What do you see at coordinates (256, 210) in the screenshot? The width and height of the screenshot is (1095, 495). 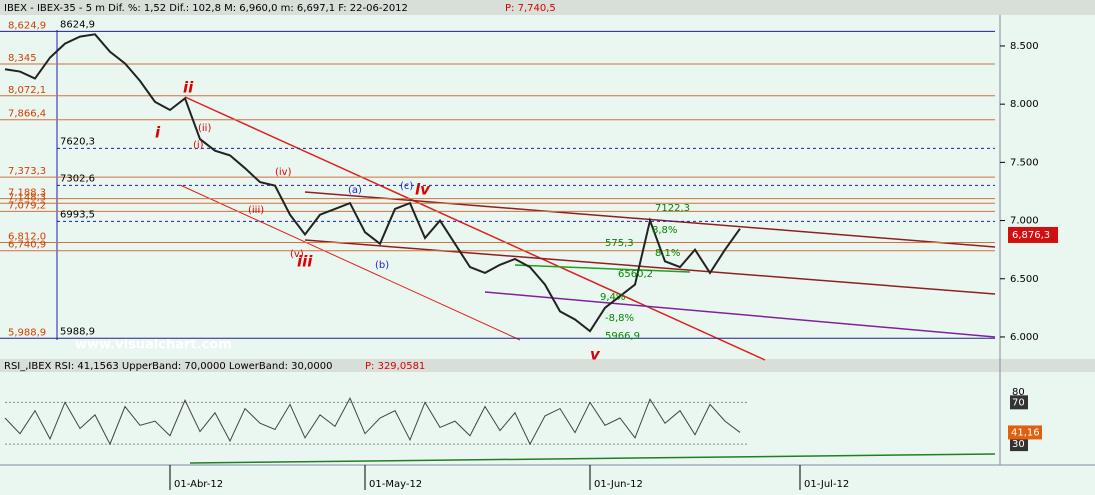 I see `annotation: (iii)` at bounding box center [256, 210].